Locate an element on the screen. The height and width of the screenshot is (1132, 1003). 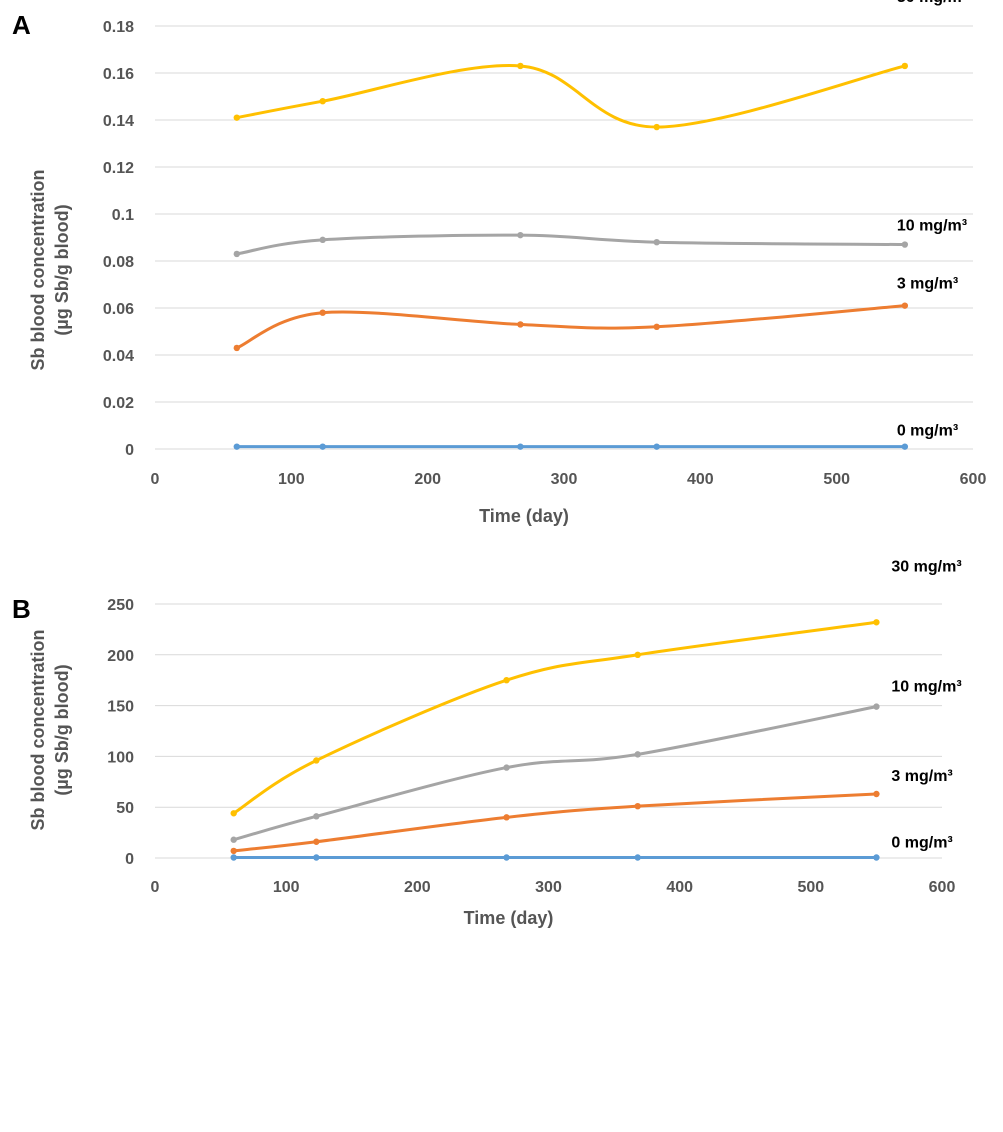
y-tick-label: 250 is located at coordinates (120, 605).